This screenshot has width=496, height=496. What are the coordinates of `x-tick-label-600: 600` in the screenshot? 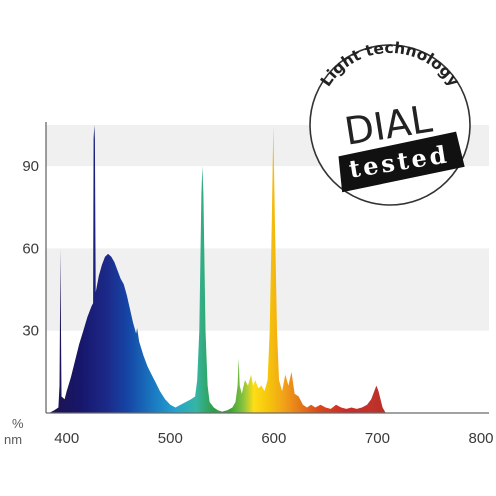 It's located at (273, 438).